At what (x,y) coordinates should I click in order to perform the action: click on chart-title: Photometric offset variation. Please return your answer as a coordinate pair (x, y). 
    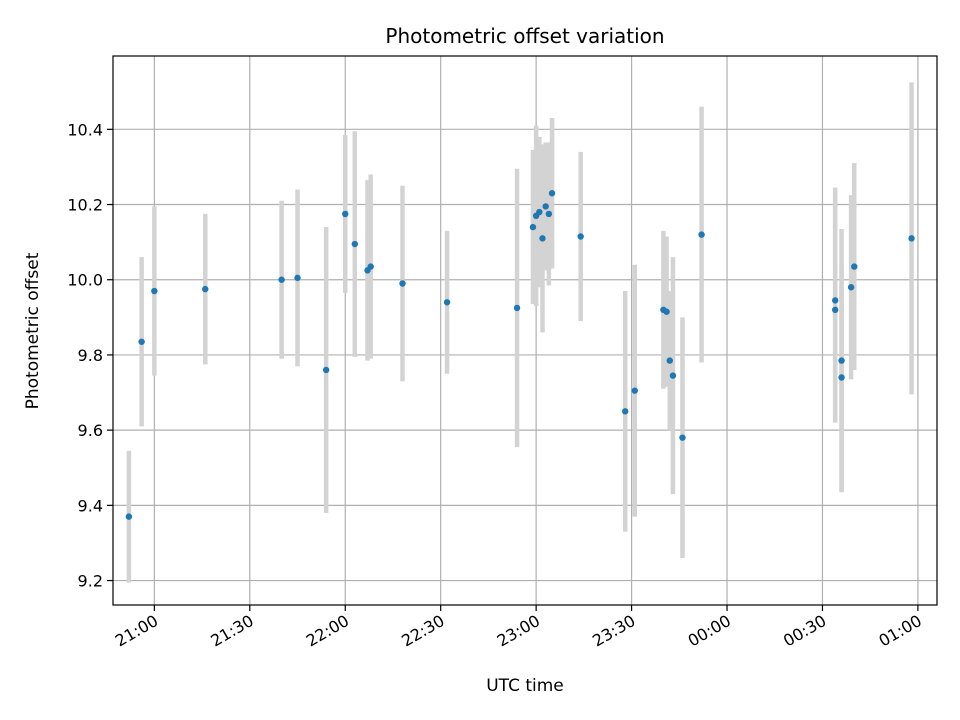
    Looking at the image, I should click on (524, 36).